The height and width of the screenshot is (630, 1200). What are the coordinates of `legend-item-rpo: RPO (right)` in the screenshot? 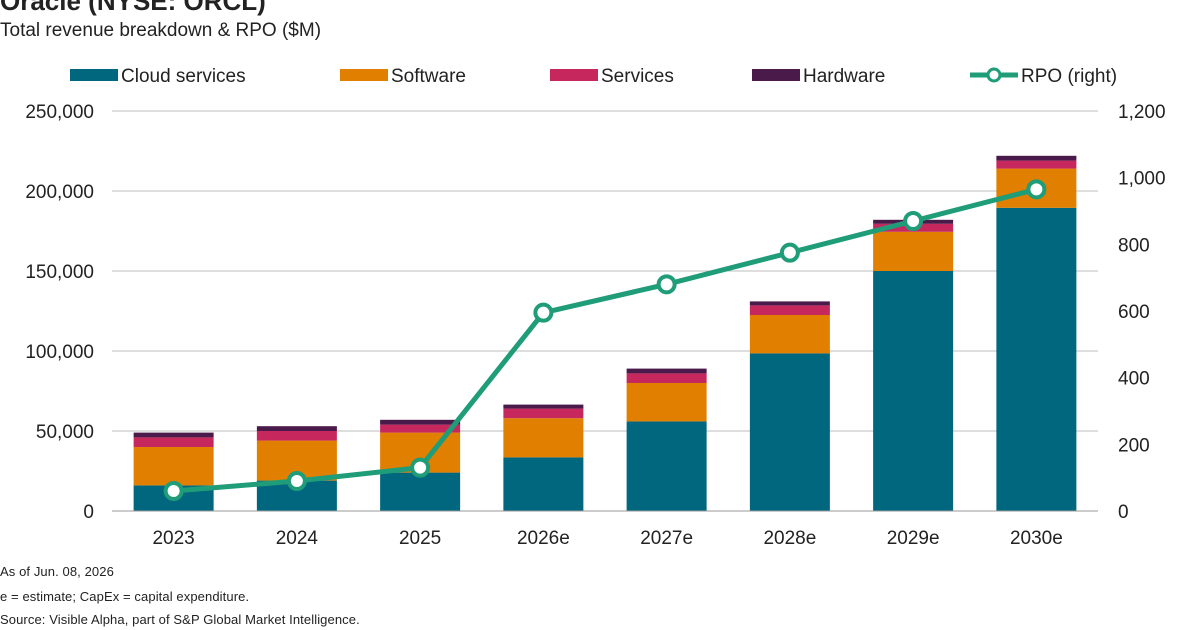 It's located at (1043, 76).